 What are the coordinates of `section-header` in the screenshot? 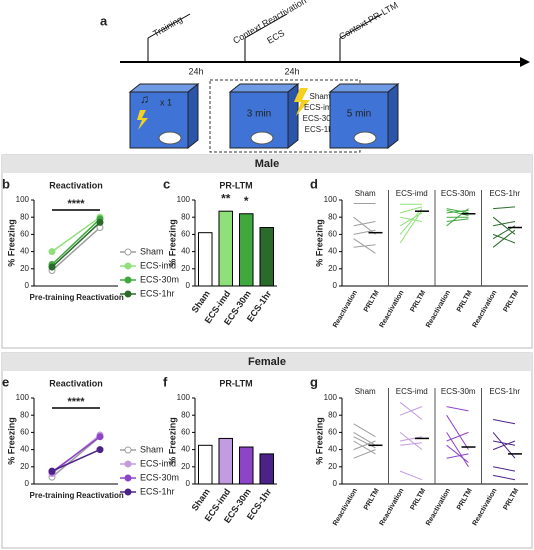 It's located at (267, 164).